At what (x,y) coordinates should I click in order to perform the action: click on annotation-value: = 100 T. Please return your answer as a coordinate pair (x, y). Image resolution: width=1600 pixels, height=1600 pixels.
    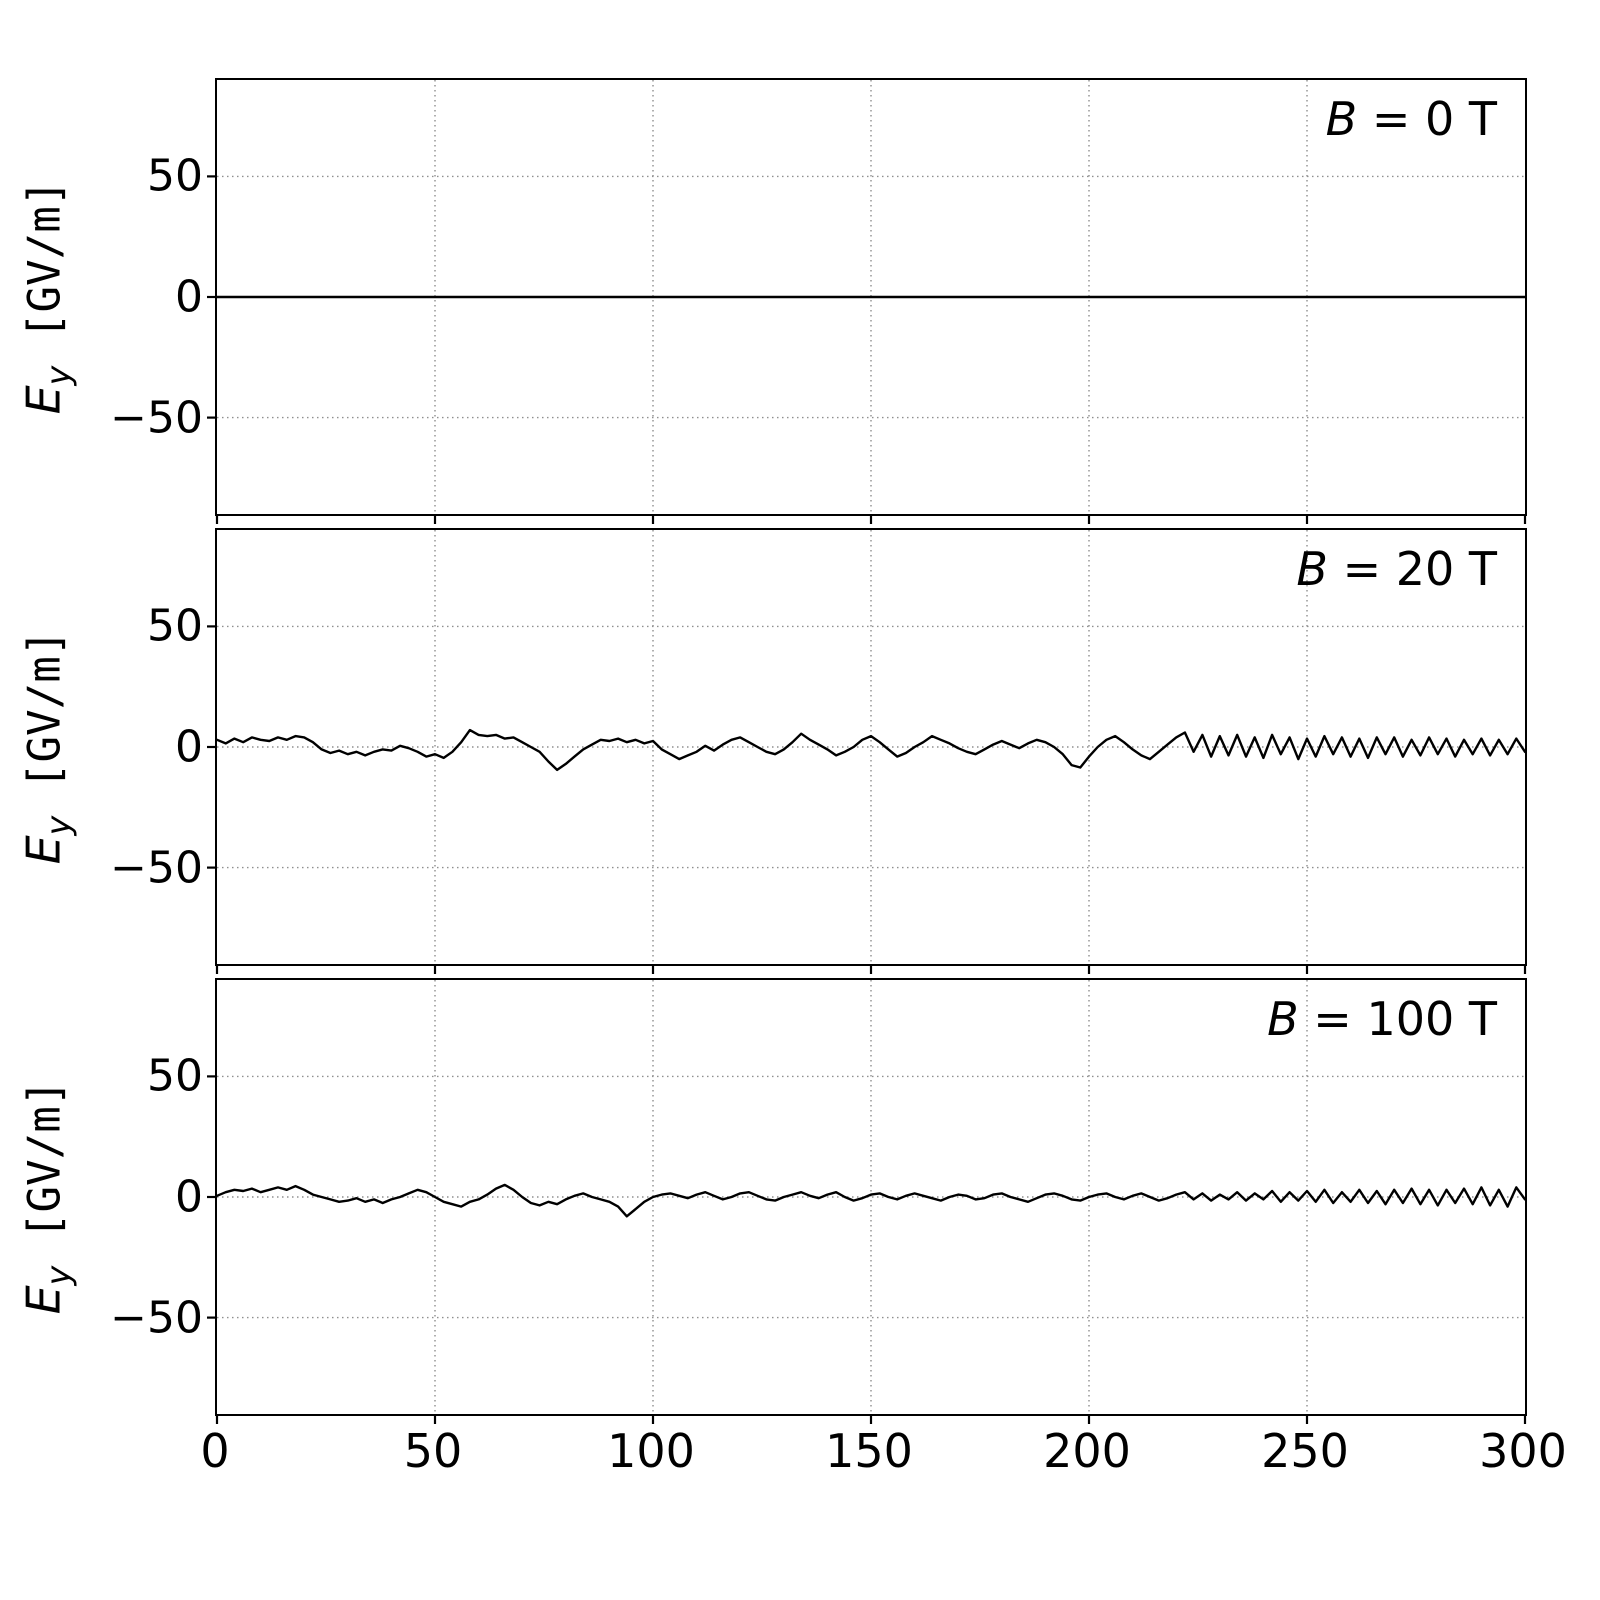
    Looking at the image, I should click on (1397, 1019).